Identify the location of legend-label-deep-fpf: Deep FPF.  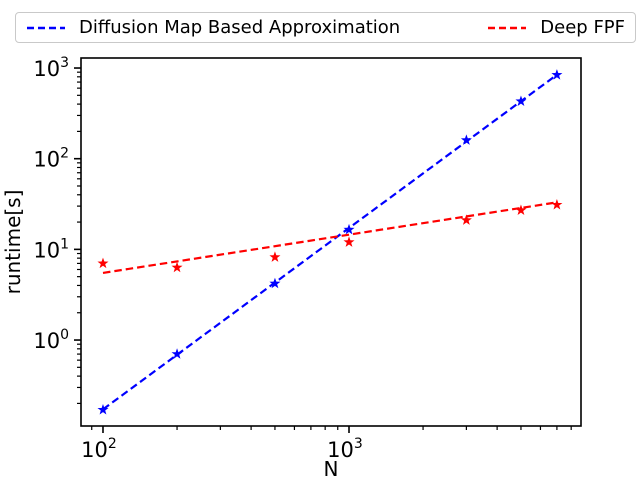
(582, 27).